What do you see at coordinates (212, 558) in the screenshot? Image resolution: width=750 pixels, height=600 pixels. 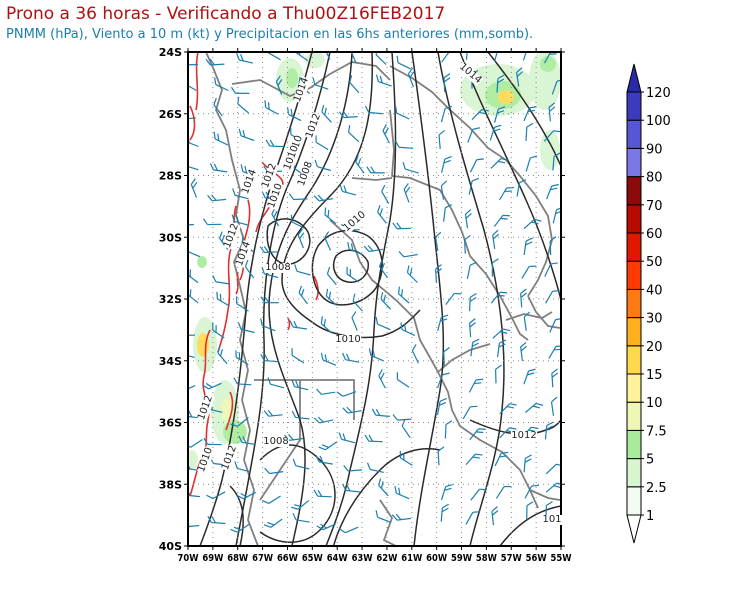 I see `lon-label: 69W` at bounding box center [212, 558].